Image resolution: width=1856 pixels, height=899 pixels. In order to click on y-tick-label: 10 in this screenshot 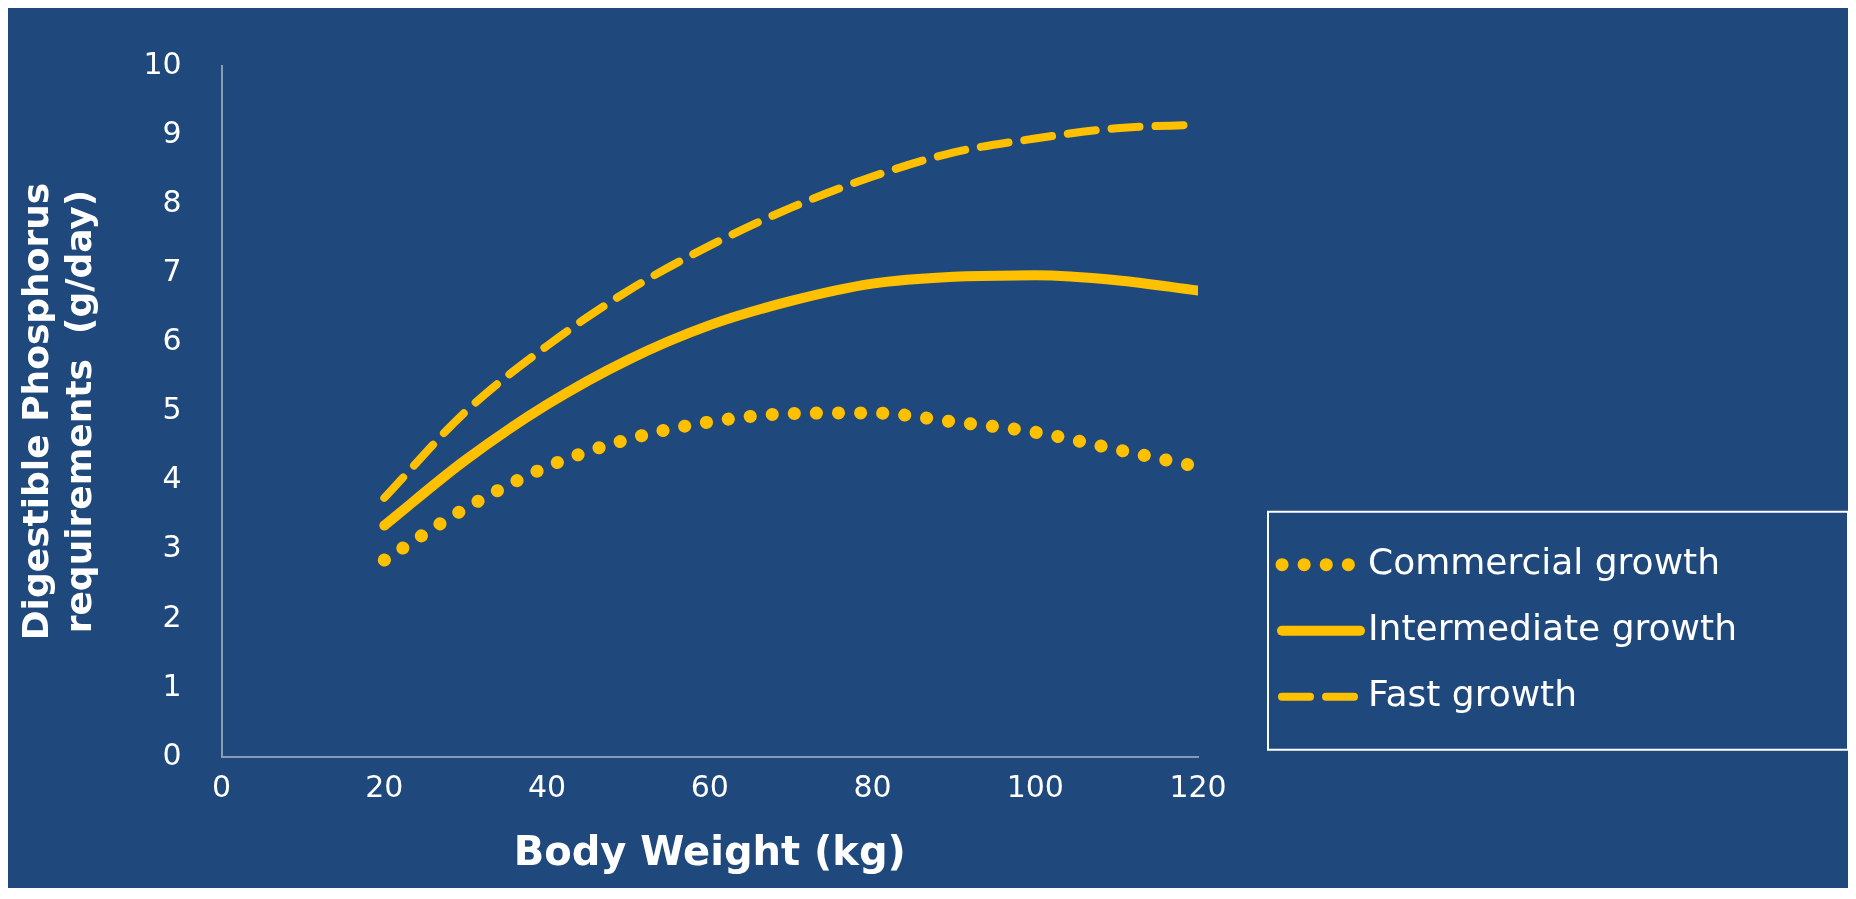, I will do `click(162, 63)`.